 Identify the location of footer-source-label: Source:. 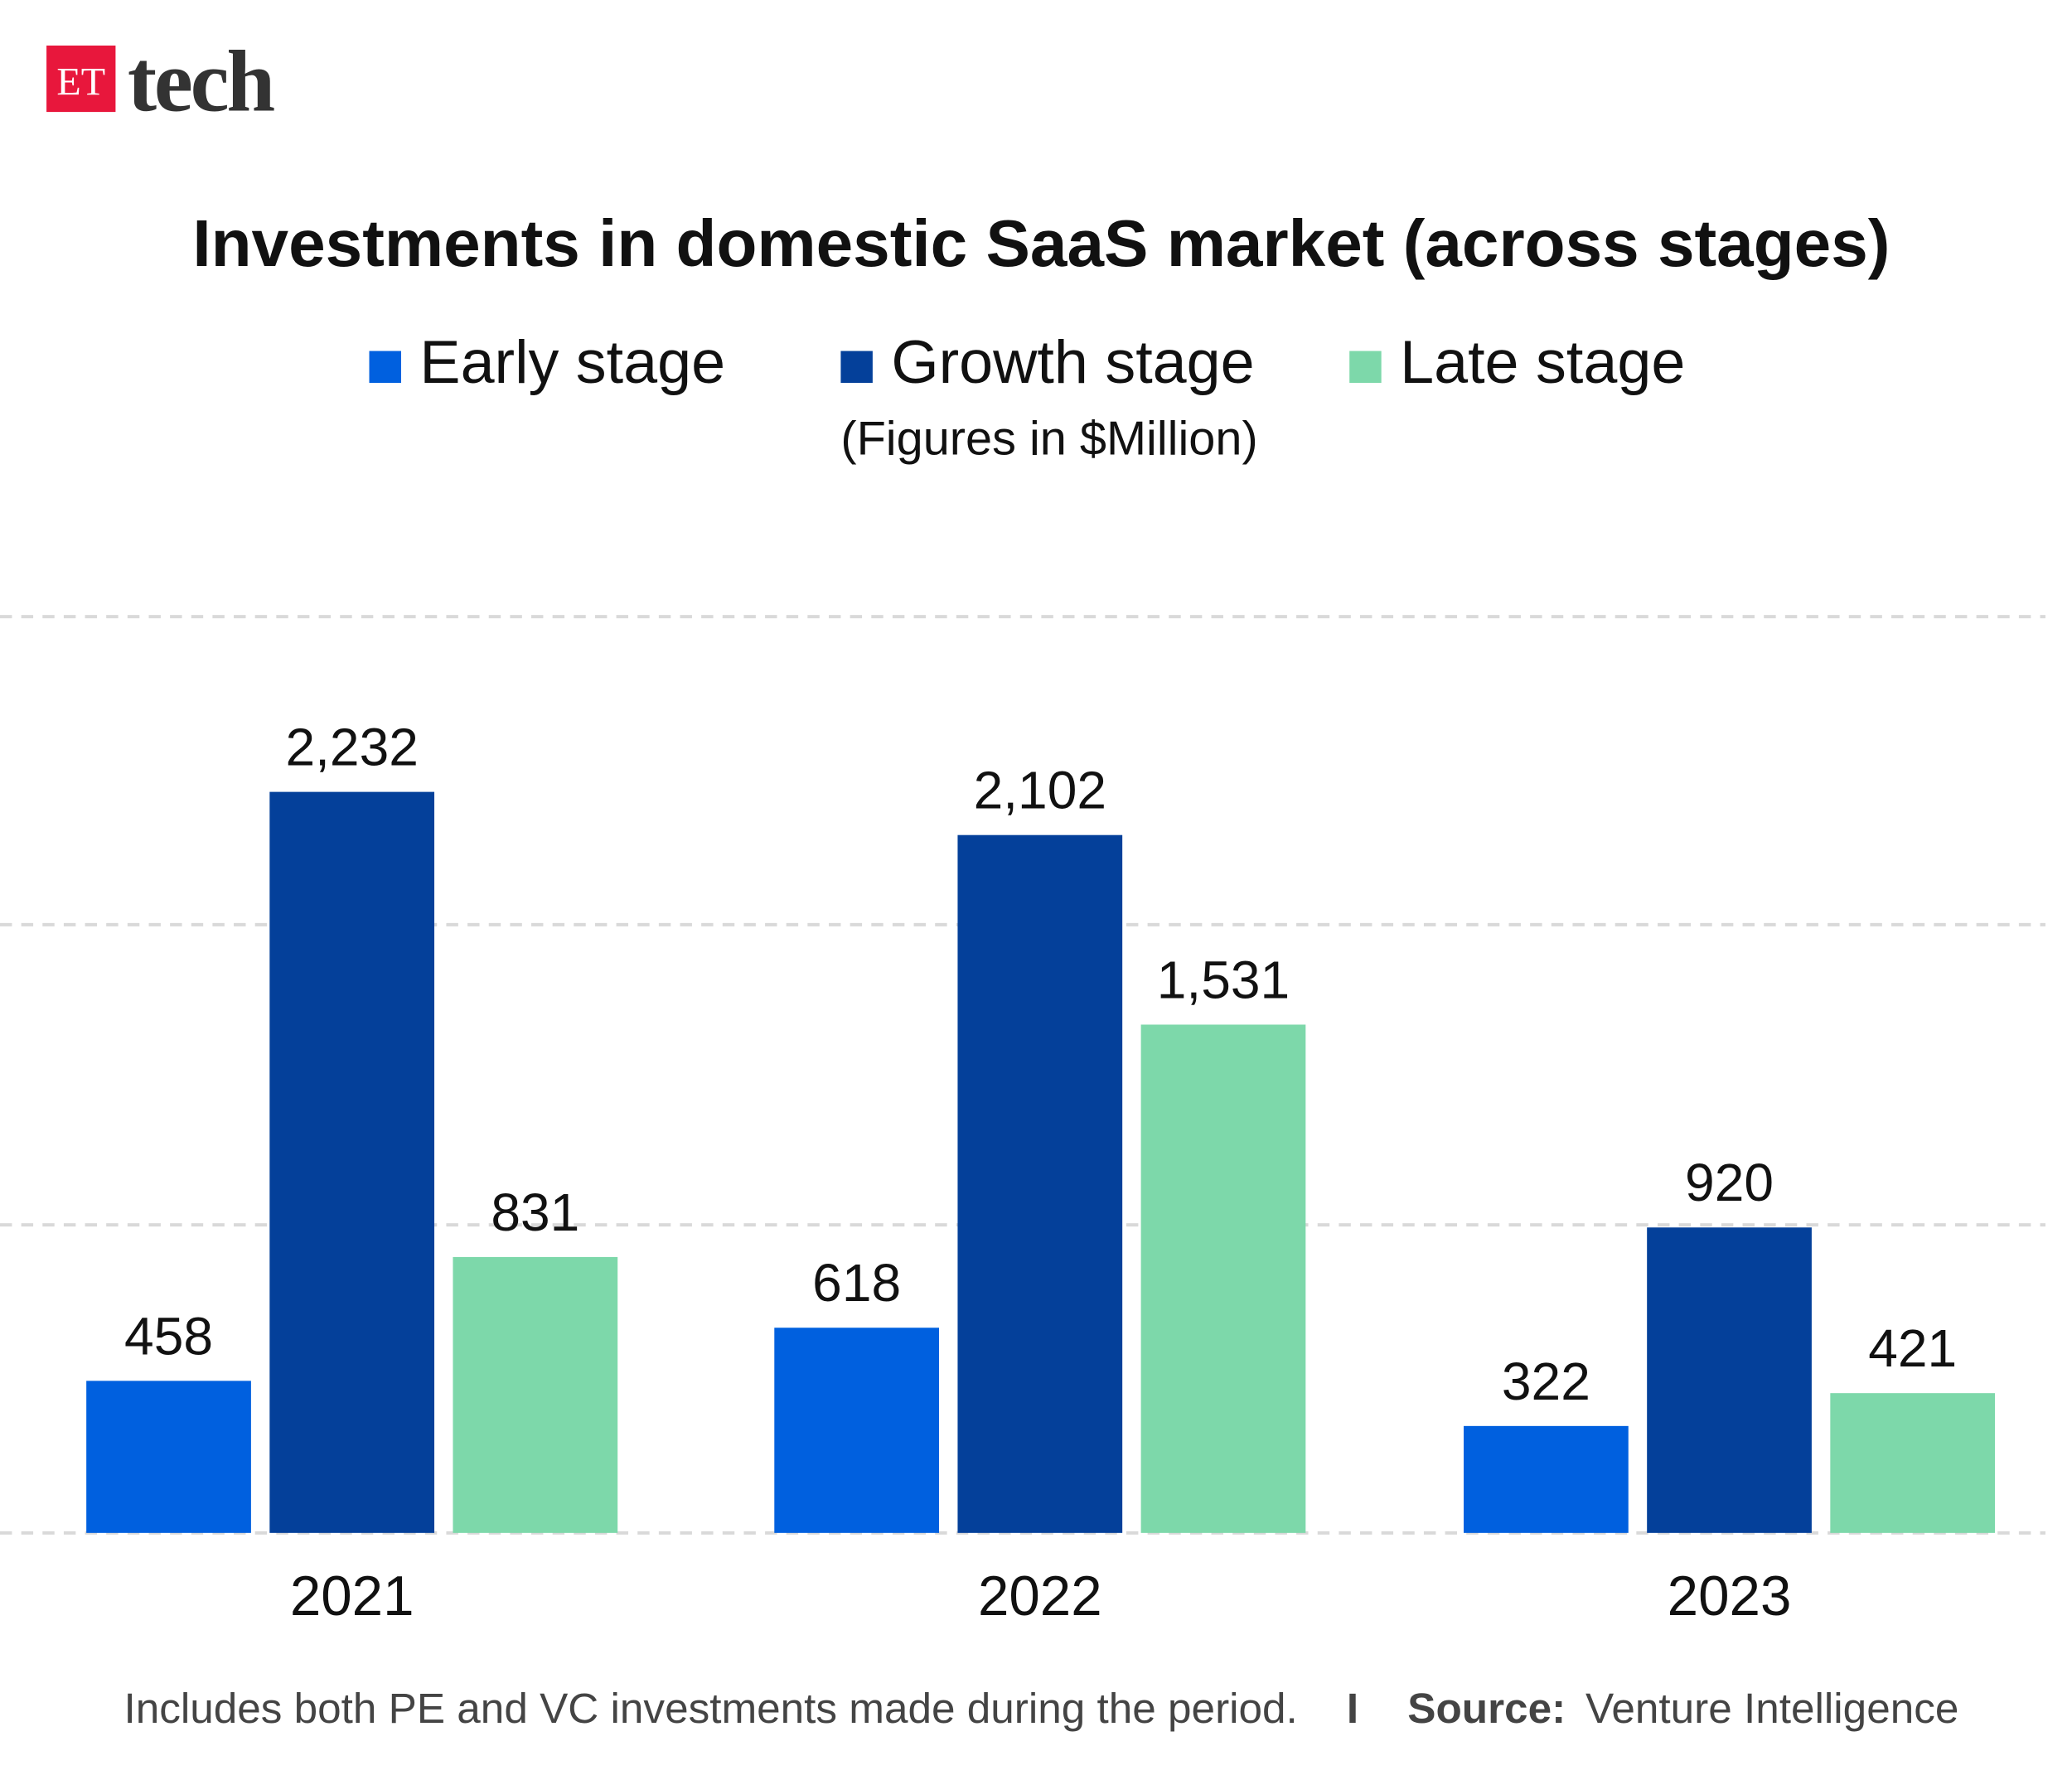
(1486, 1708).